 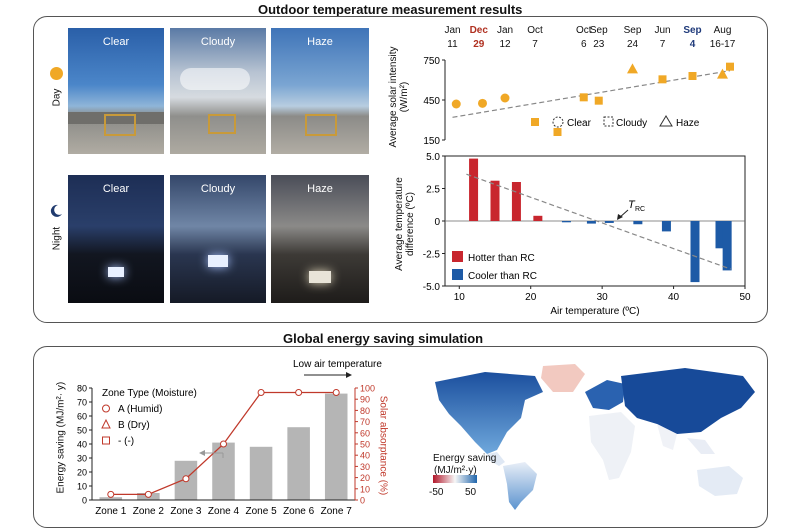 I want to click on energy-ytick-label-40: 40, so click(x=82, y=445).